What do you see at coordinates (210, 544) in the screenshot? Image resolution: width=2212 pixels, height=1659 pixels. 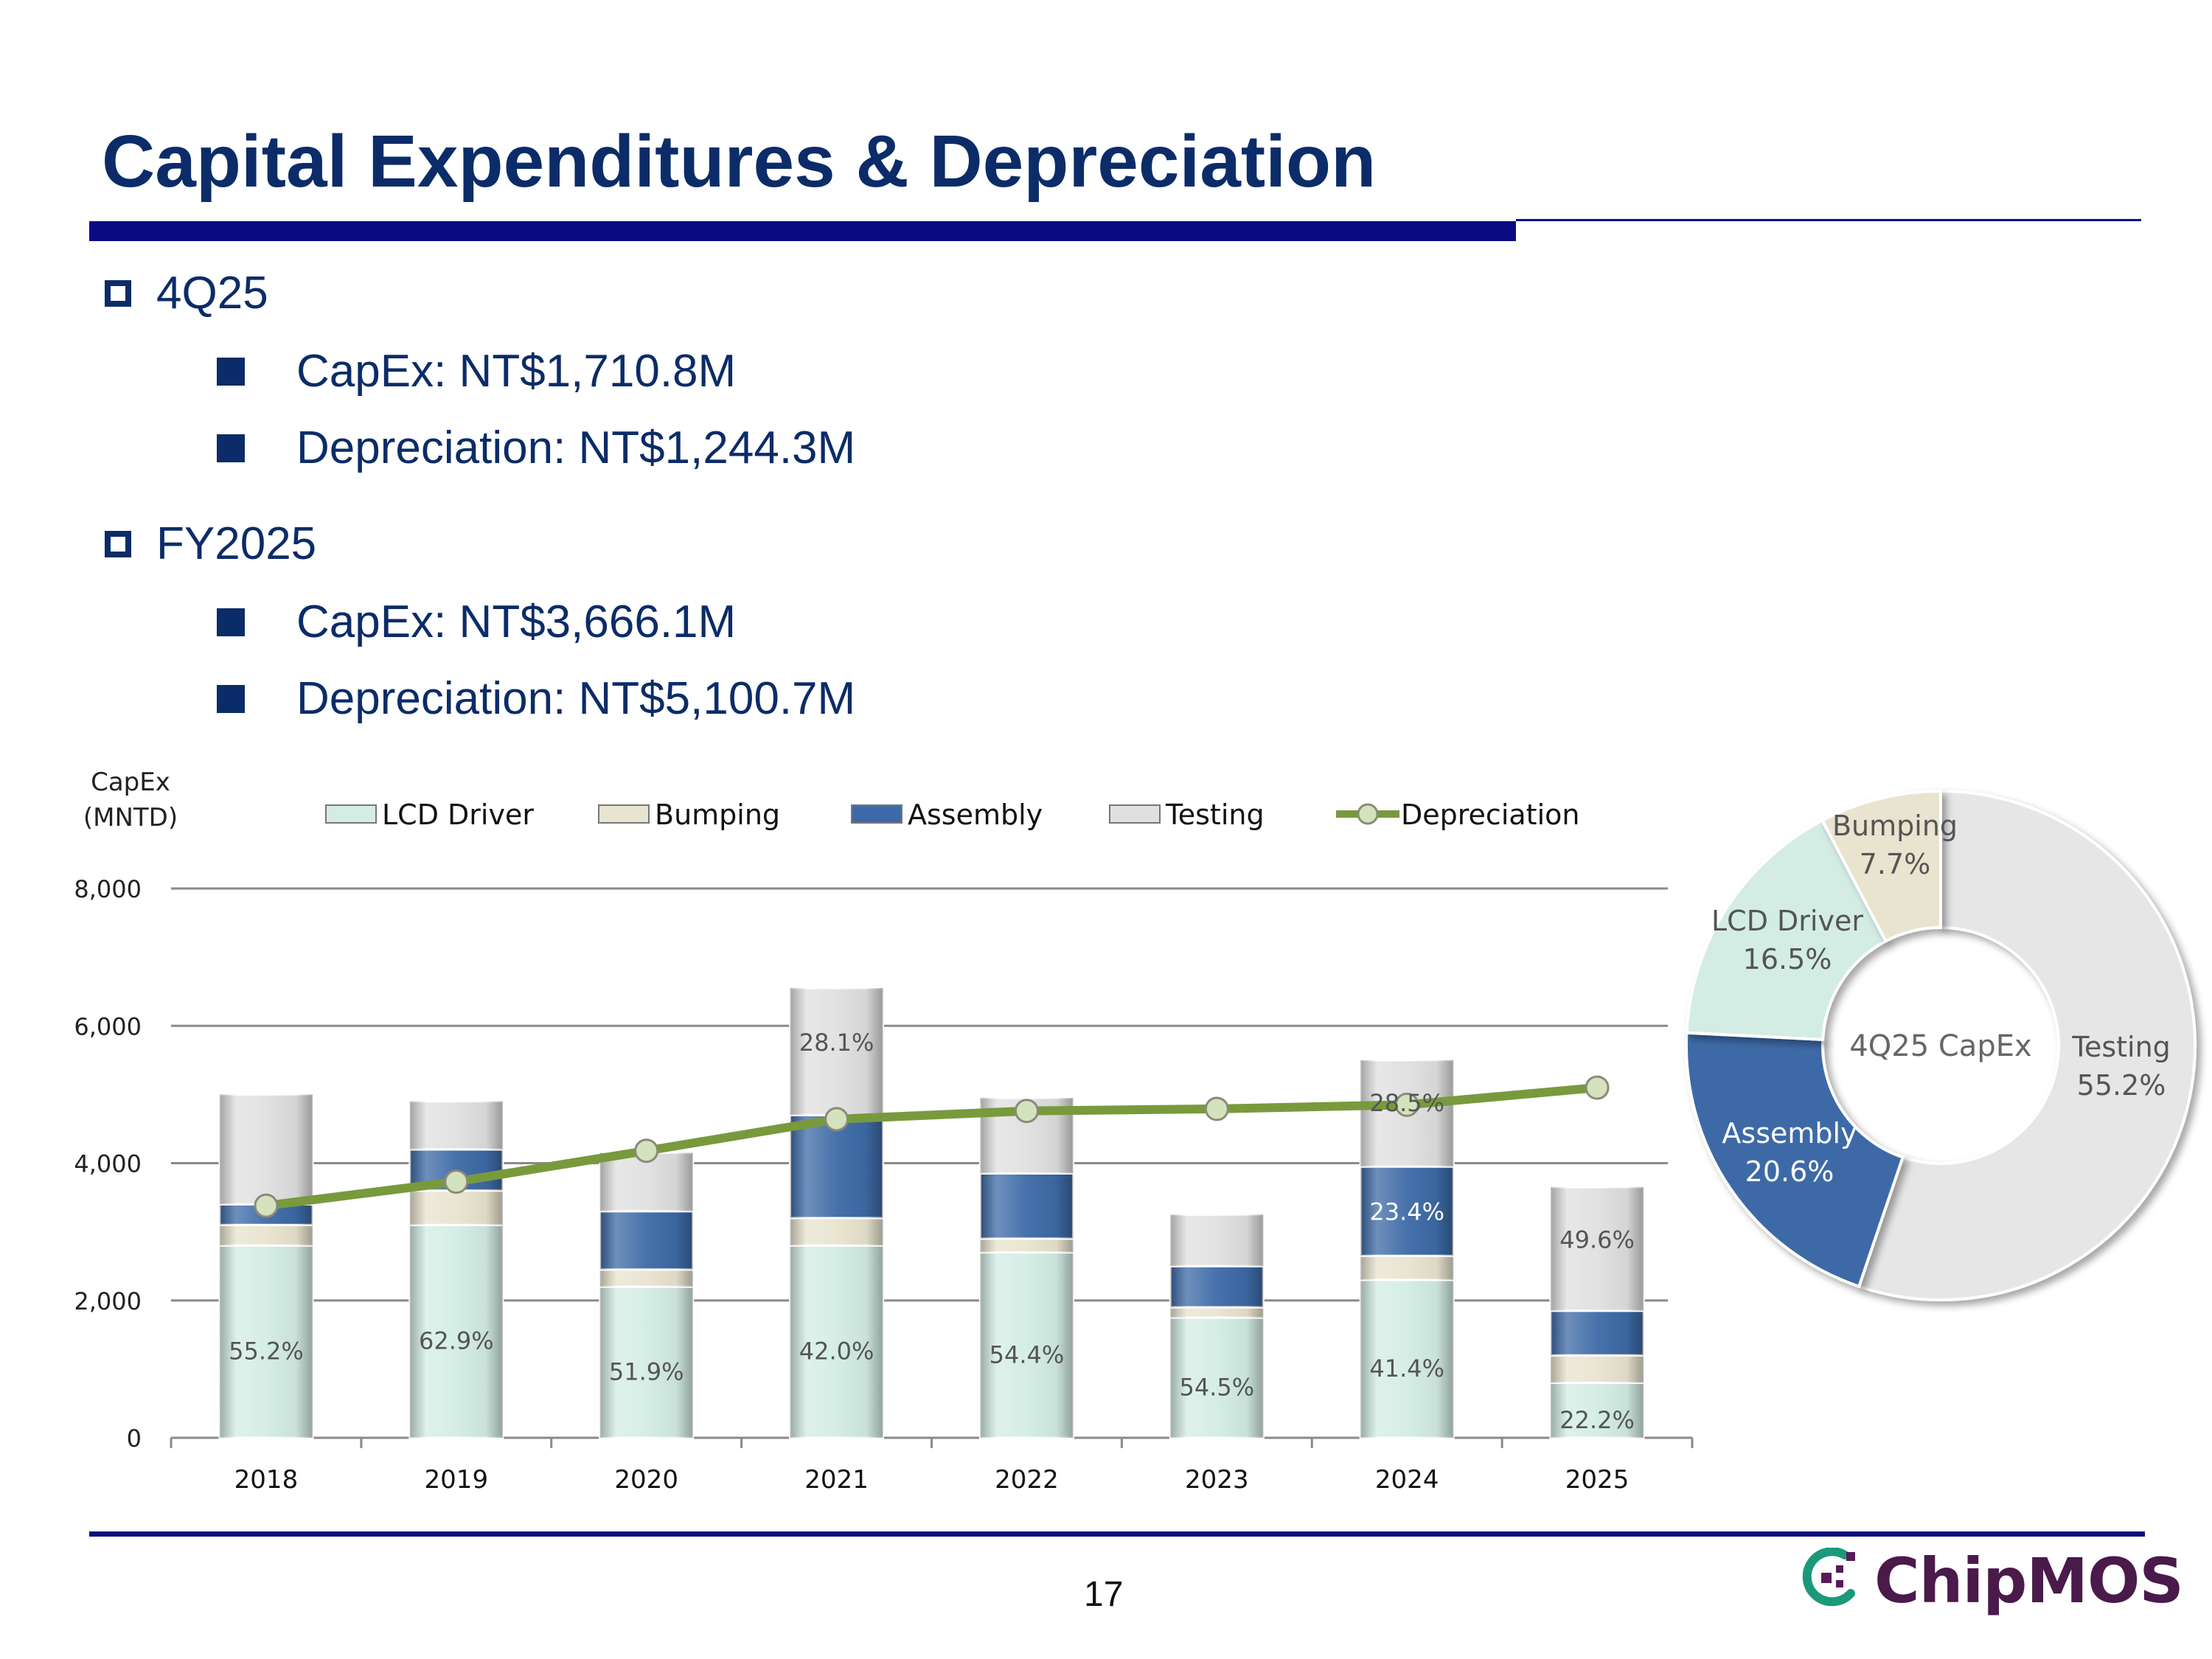 I see `section-heading-fy2025: FY2025` at bounding box center [210, 544].